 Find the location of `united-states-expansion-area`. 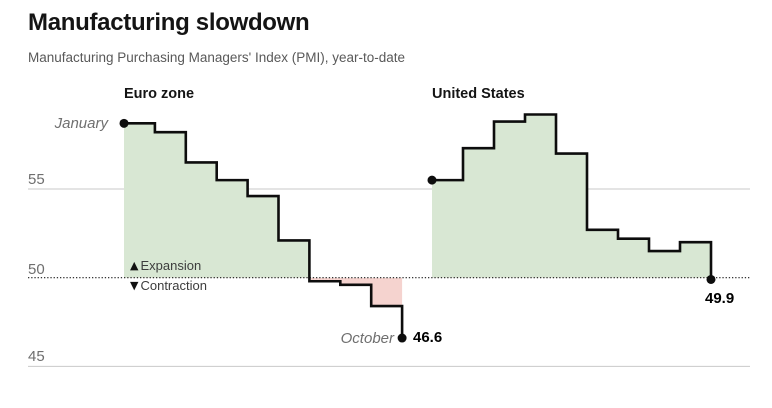

united-states-expansion-area is located at coordinates (571, 196).